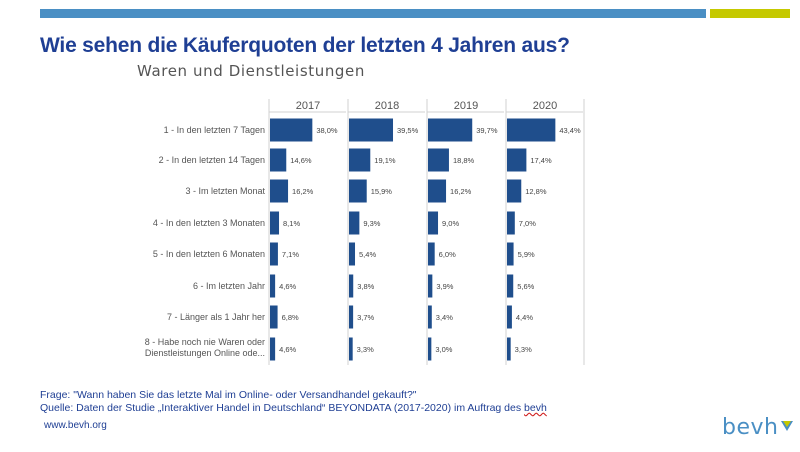 This screenshot has height=452, width=800. Describe the element at coordinates (229, 286) in the screenshot. I see `category-label: 6 - Im letzten Jahr` at that location.